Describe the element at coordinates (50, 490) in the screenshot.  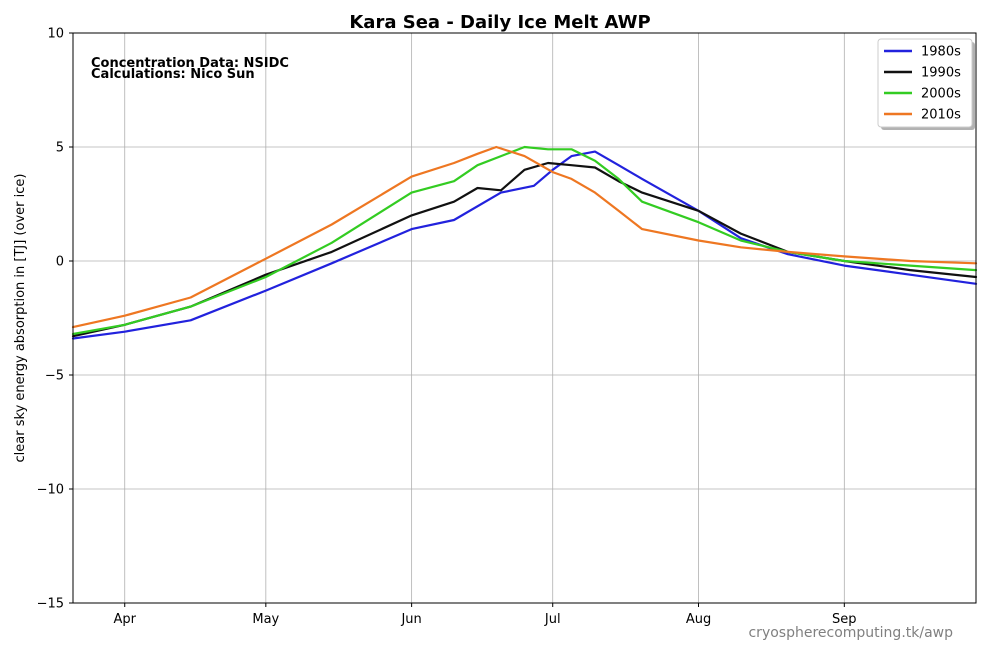
I see `y-tick-label: −10` at that location.